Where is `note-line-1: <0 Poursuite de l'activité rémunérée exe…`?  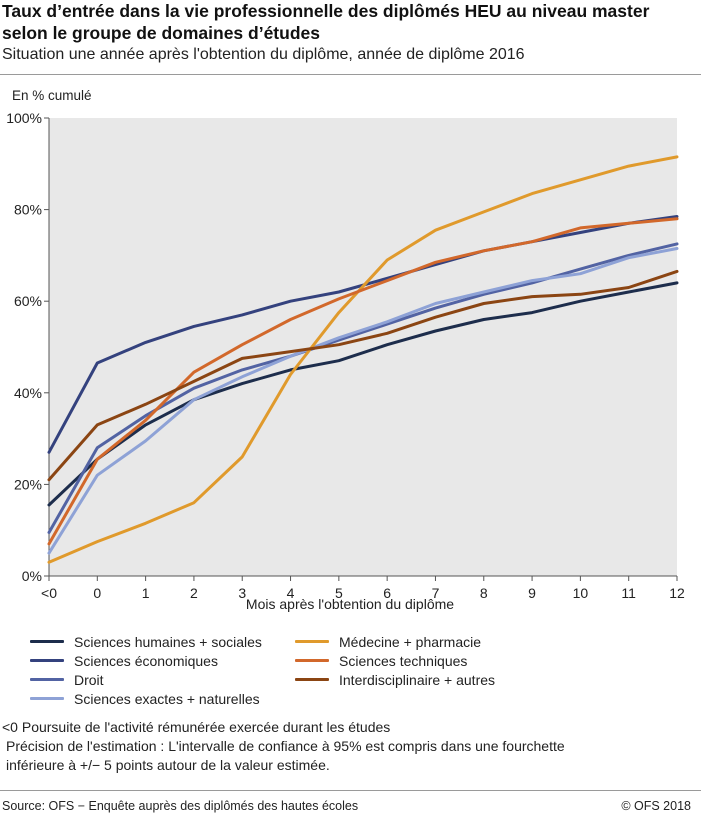
note-line-1: <0 Poursuite de l'activité rémunérée exe… is located at coordinates (196, 727).